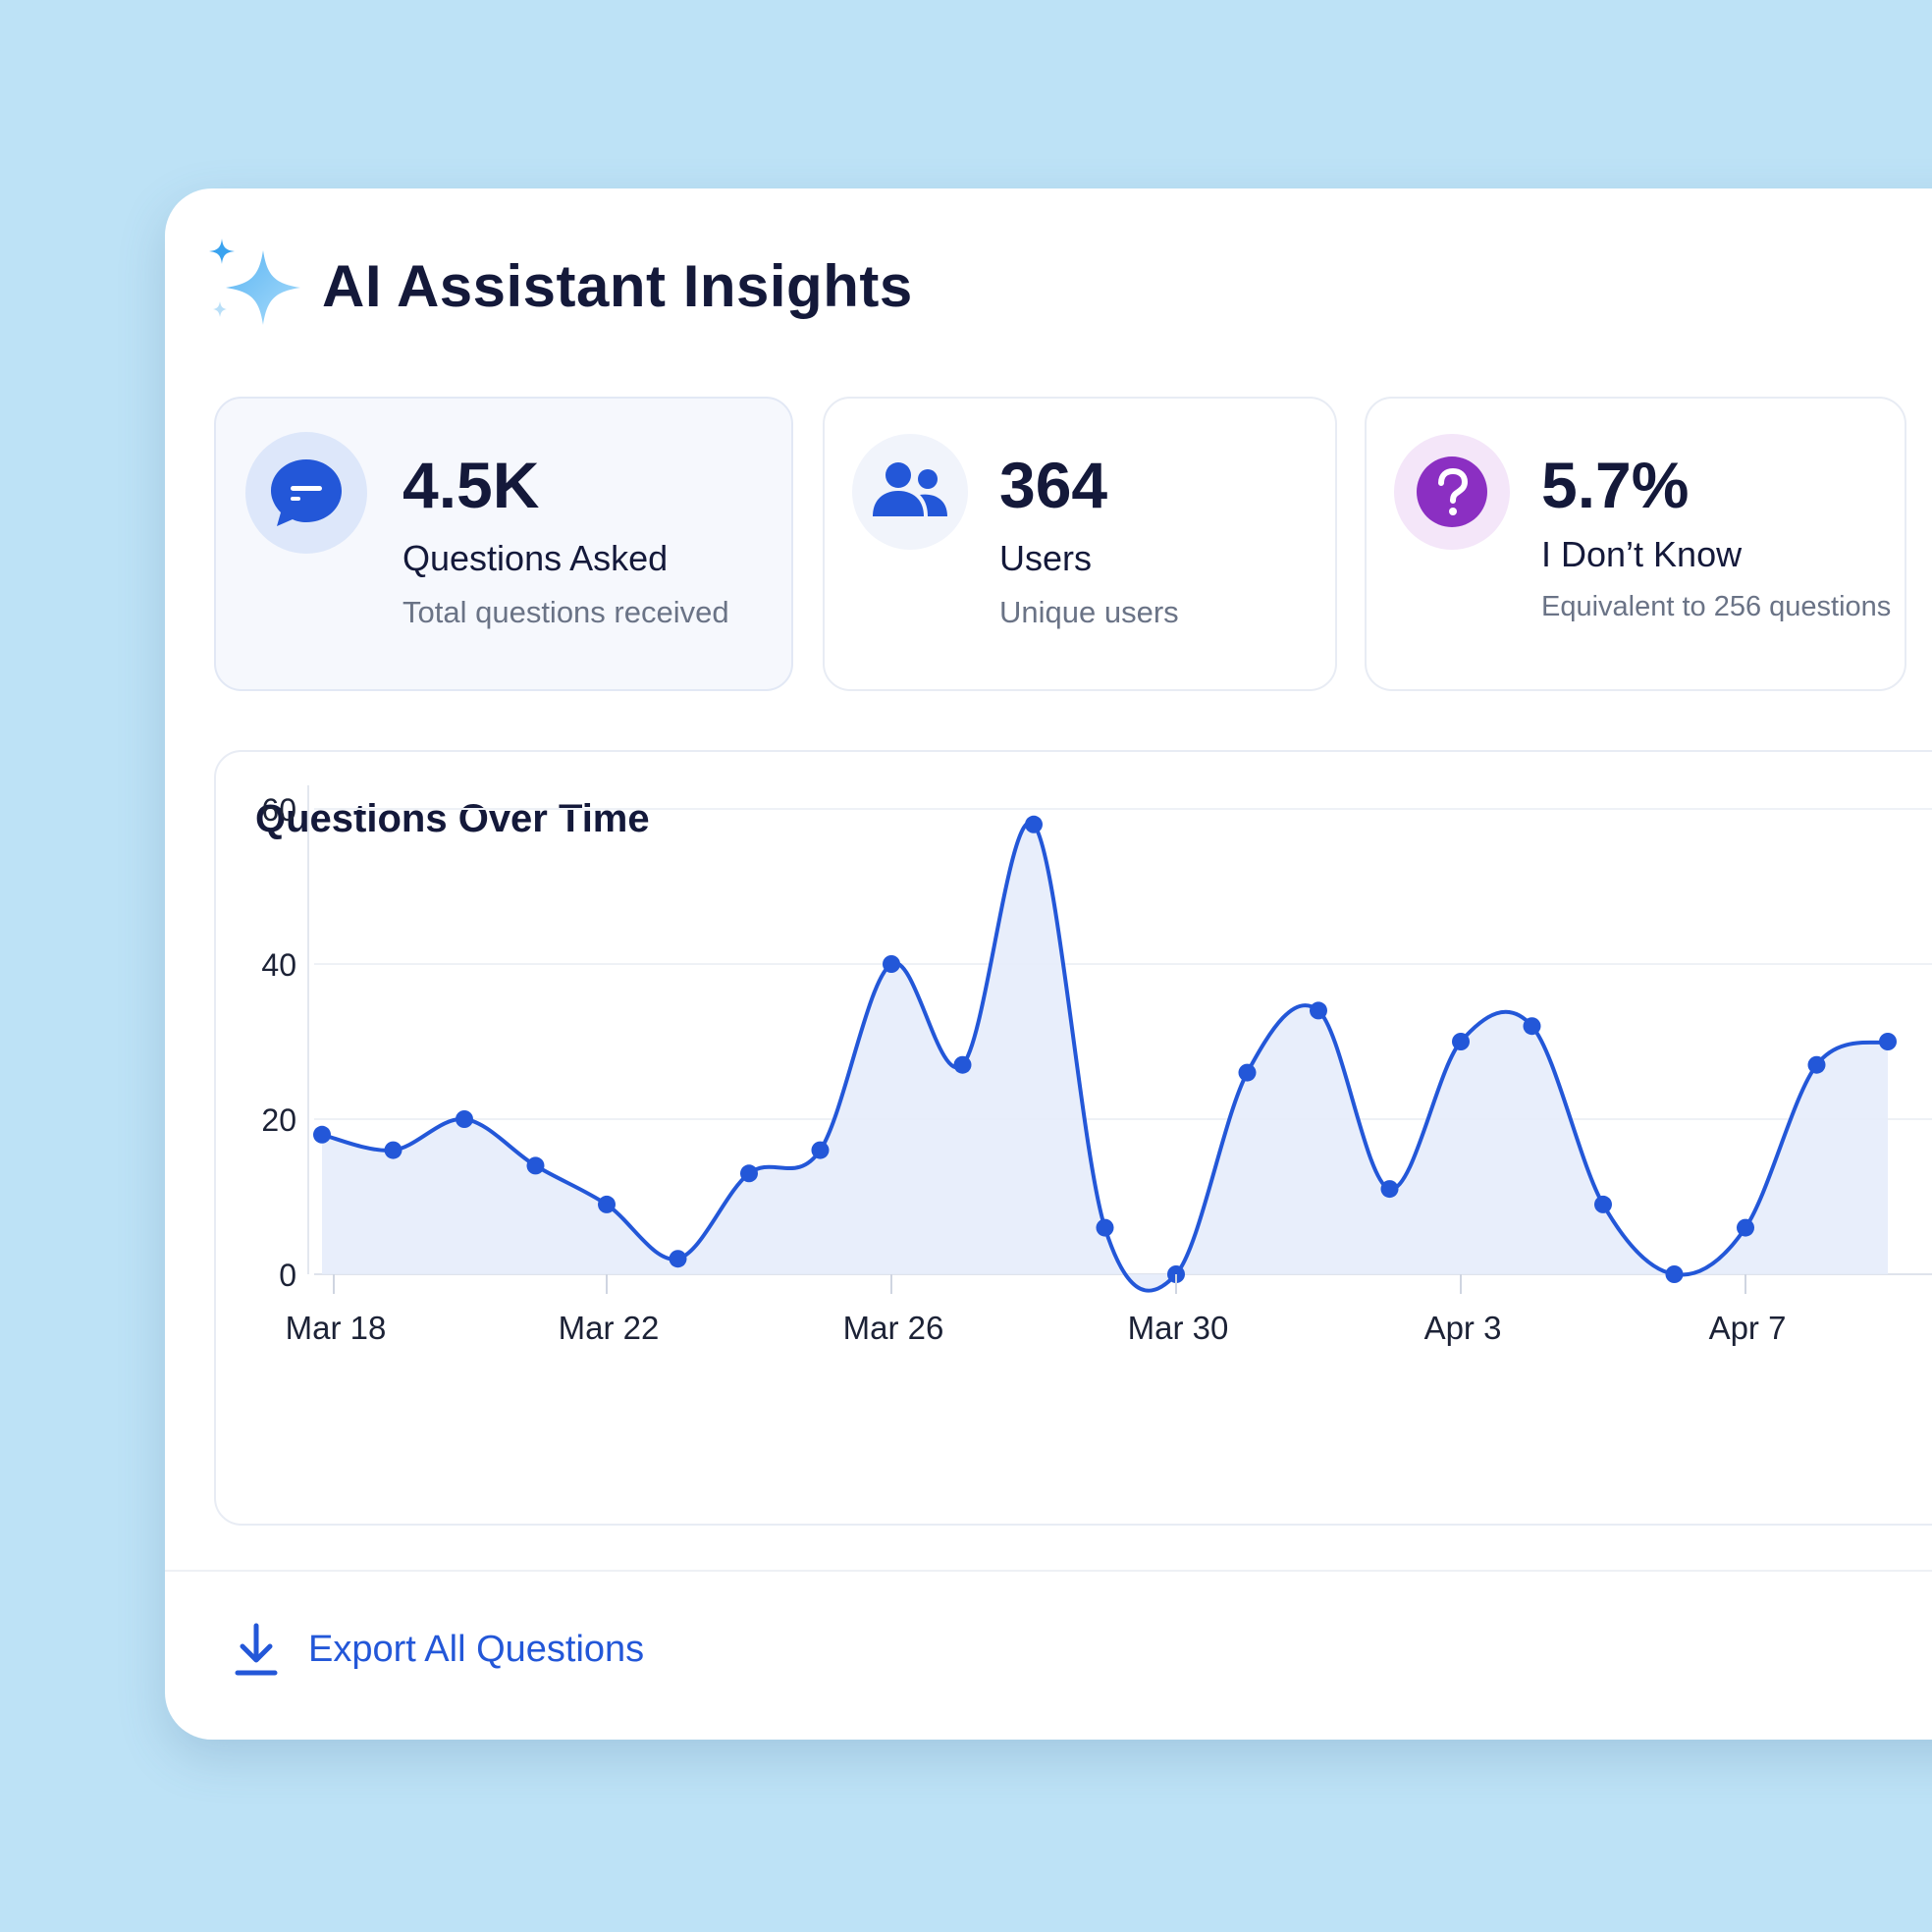 This screenshot has width=1932, height=1932. I want to click on chat-bubble-icon, so click(306, 492).